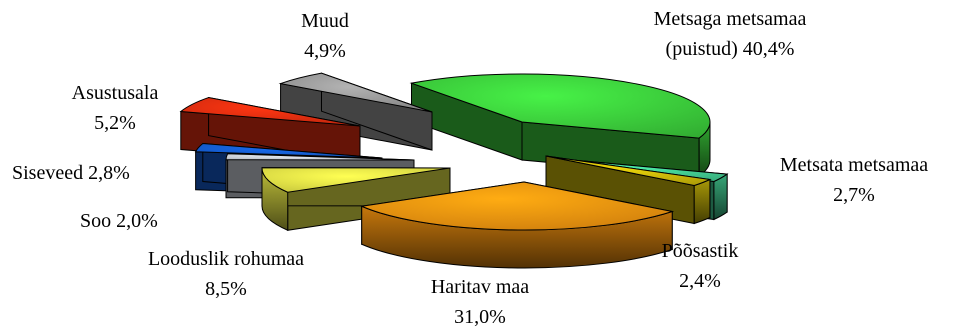  Describe the element at coordinates (356, 180) in the screenshot. I see `pie-slice-top-looduslik-rohumaa` at that location.